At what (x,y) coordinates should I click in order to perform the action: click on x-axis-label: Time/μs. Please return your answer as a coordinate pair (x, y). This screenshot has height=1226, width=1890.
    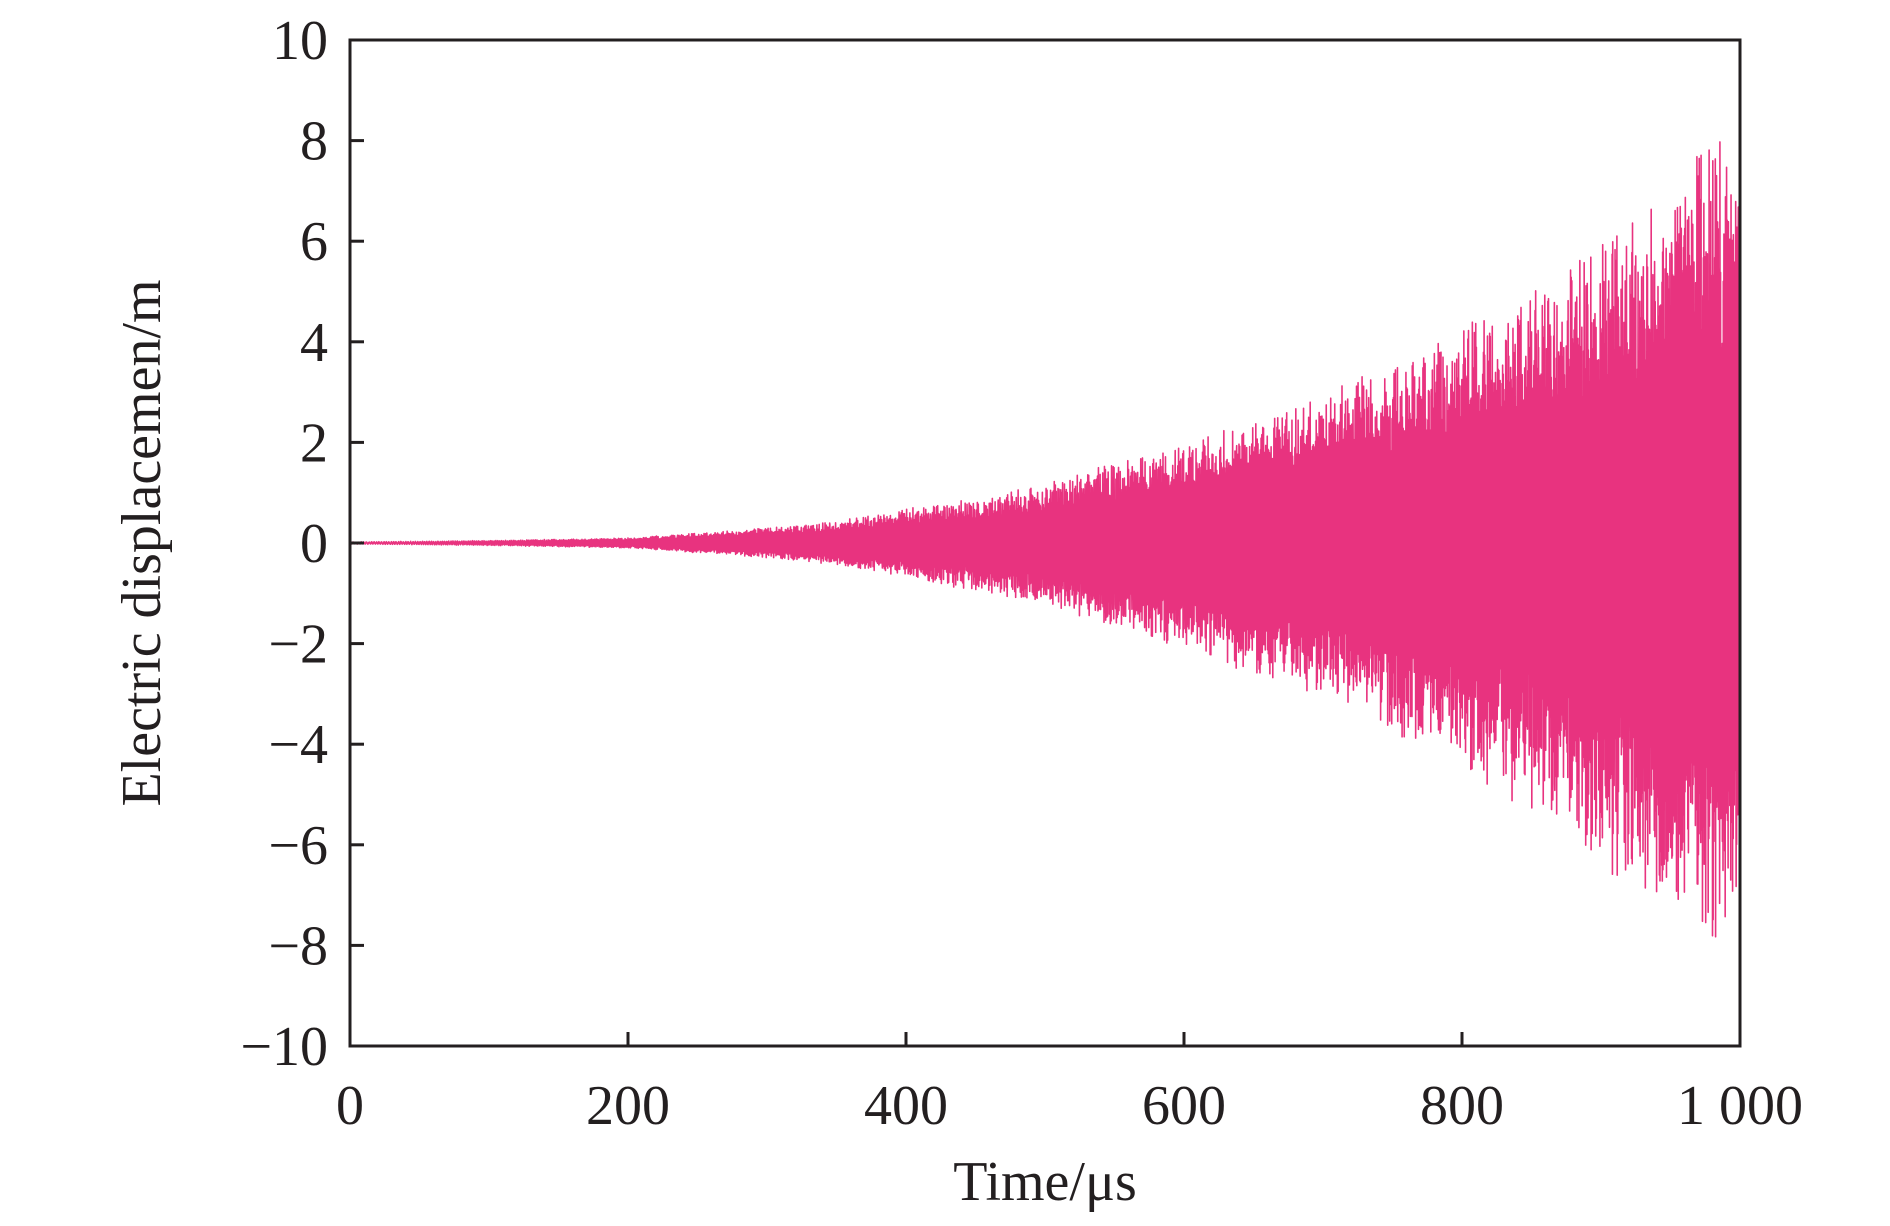
    Looking at the image, I should click on (1045, 1182).